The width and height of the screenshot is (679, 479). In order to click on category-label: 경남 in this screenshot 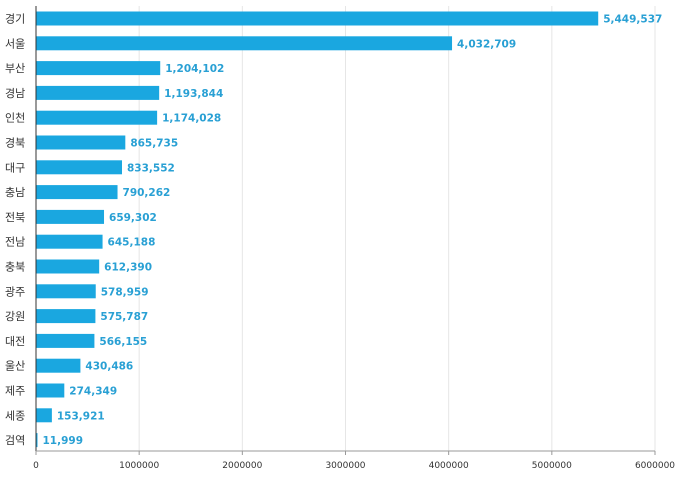, I will do `click(15, 93)`.